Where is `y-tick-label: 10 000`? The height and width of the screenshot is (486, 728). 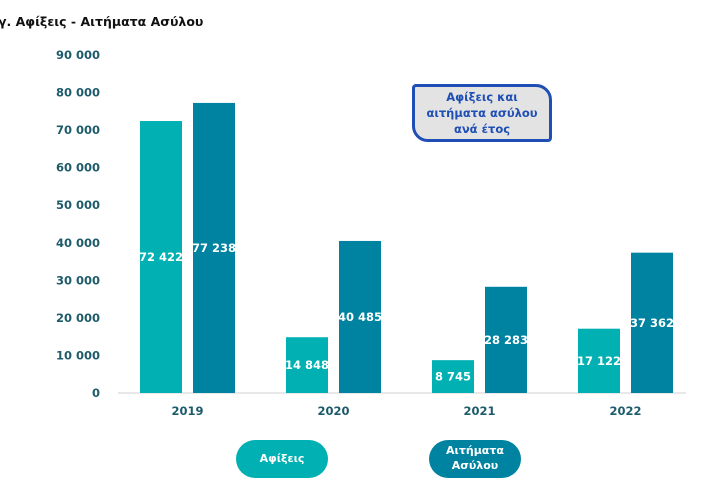
y-tick-label: 10 000 is located at coordinates (78, 355).